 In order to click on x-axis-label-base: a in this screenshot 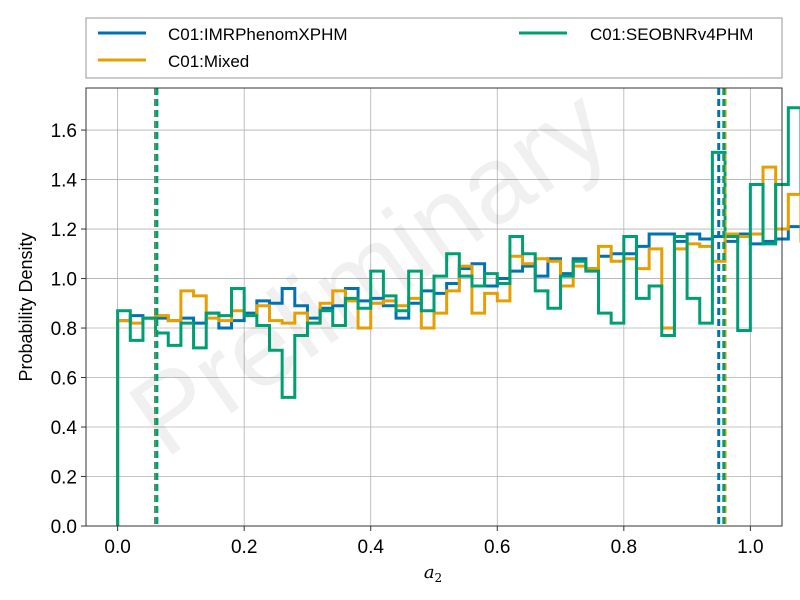, I will do `click(429, 572)`.